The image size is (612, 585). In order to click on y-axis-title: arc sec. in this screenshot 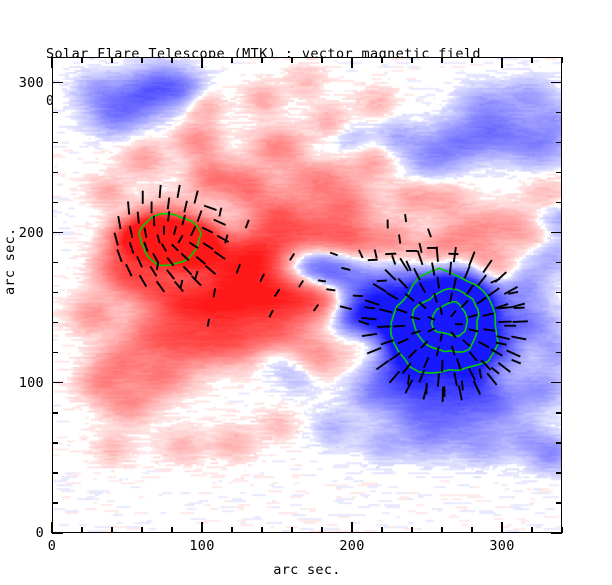, I will do `click(10, 261)`.